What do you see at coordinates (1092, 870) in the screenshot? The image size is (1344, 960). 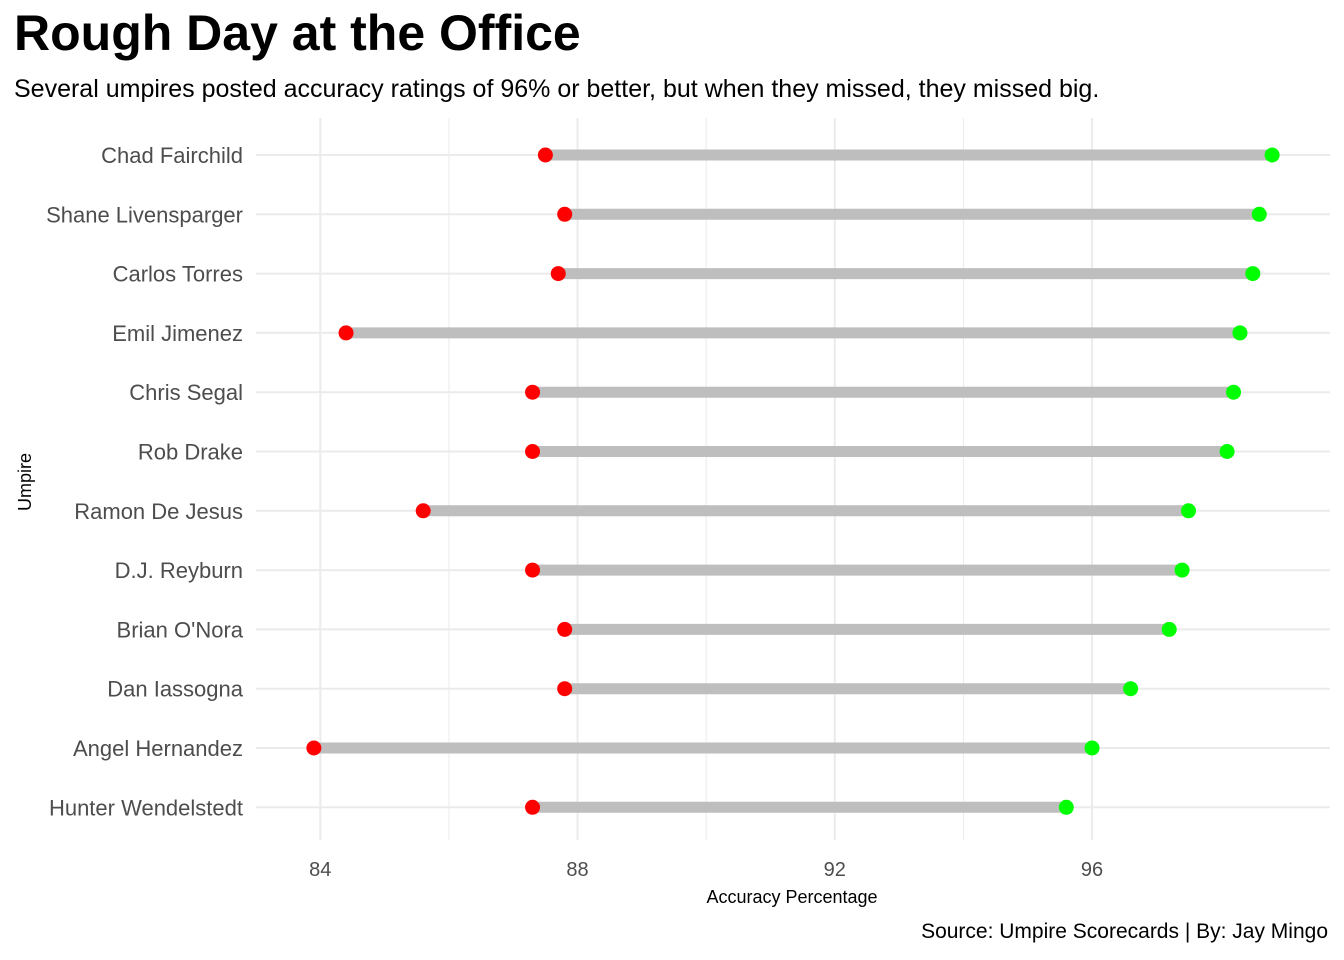 I see `x-tick-label: 96` at bounding box center [1092, 870].